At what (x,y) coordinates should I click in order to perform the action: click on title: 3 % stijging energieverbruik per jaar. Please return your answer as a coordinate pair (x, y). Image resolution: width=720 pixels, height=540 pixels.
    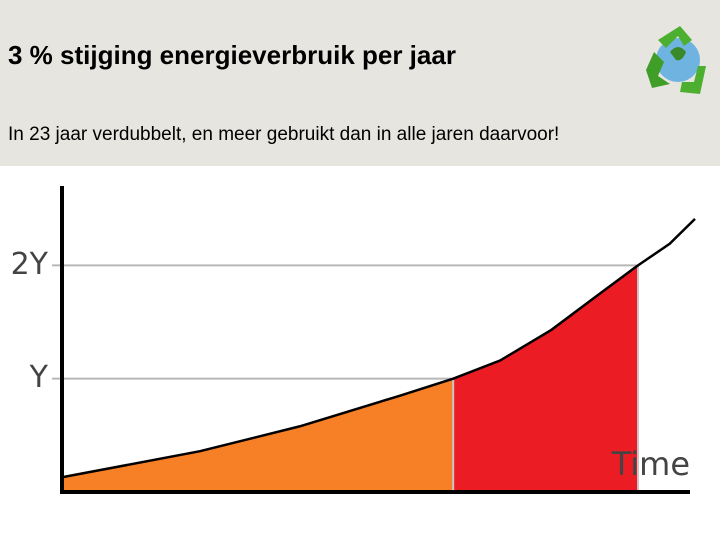
    Looking at the image, I should click on (232, 55).